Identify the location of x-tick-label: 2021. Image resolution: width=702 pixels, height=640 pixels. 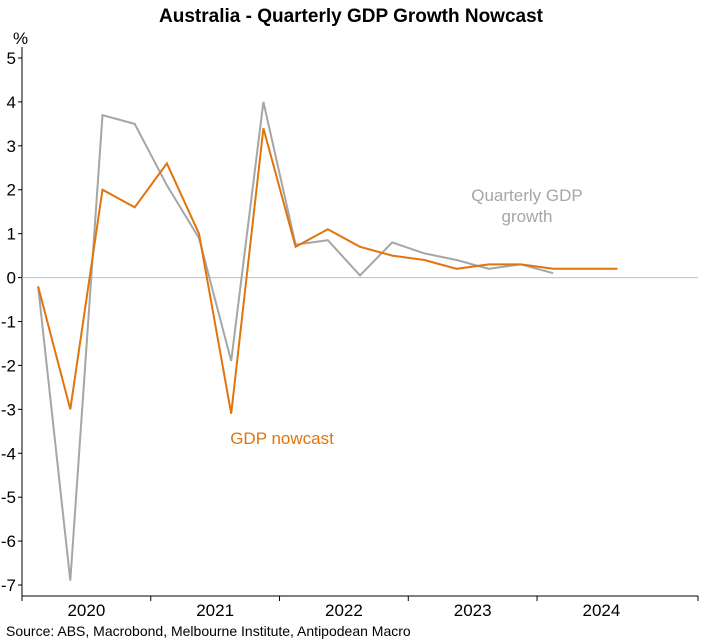
(215, 610).